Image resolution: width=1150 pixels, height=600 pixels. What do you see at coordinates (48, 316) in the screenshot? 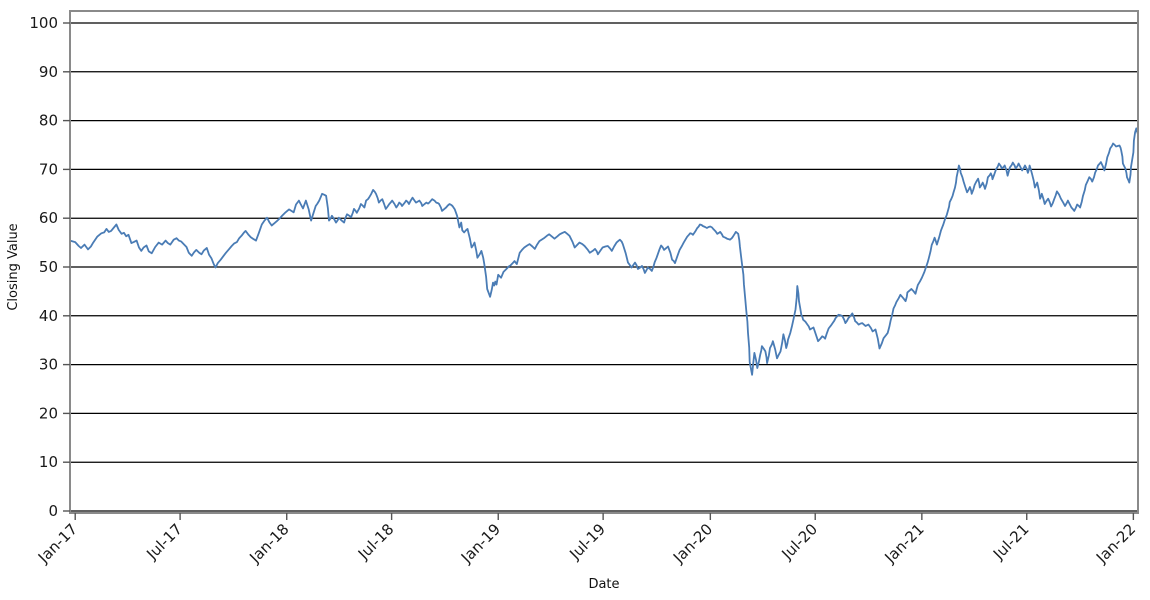
I see `y-tick-label: 40` at bounding box center [48, 316].